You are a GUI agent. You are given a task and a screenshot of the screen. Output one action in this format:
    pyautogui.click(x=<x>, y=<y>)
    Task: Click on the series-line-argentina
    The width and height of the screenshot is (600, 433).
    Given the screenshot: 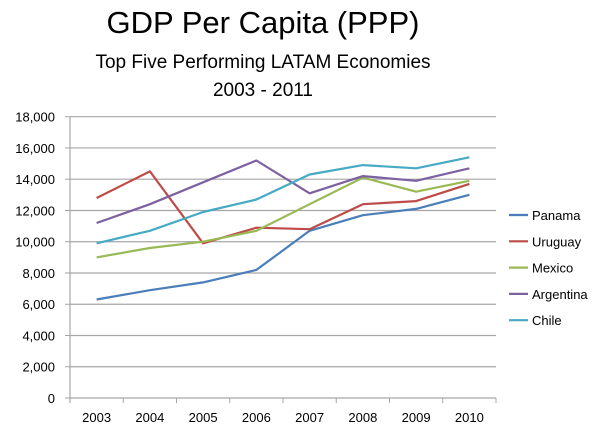 What is the action you would take?
    pyautogui.click(x=283, y=192)
    